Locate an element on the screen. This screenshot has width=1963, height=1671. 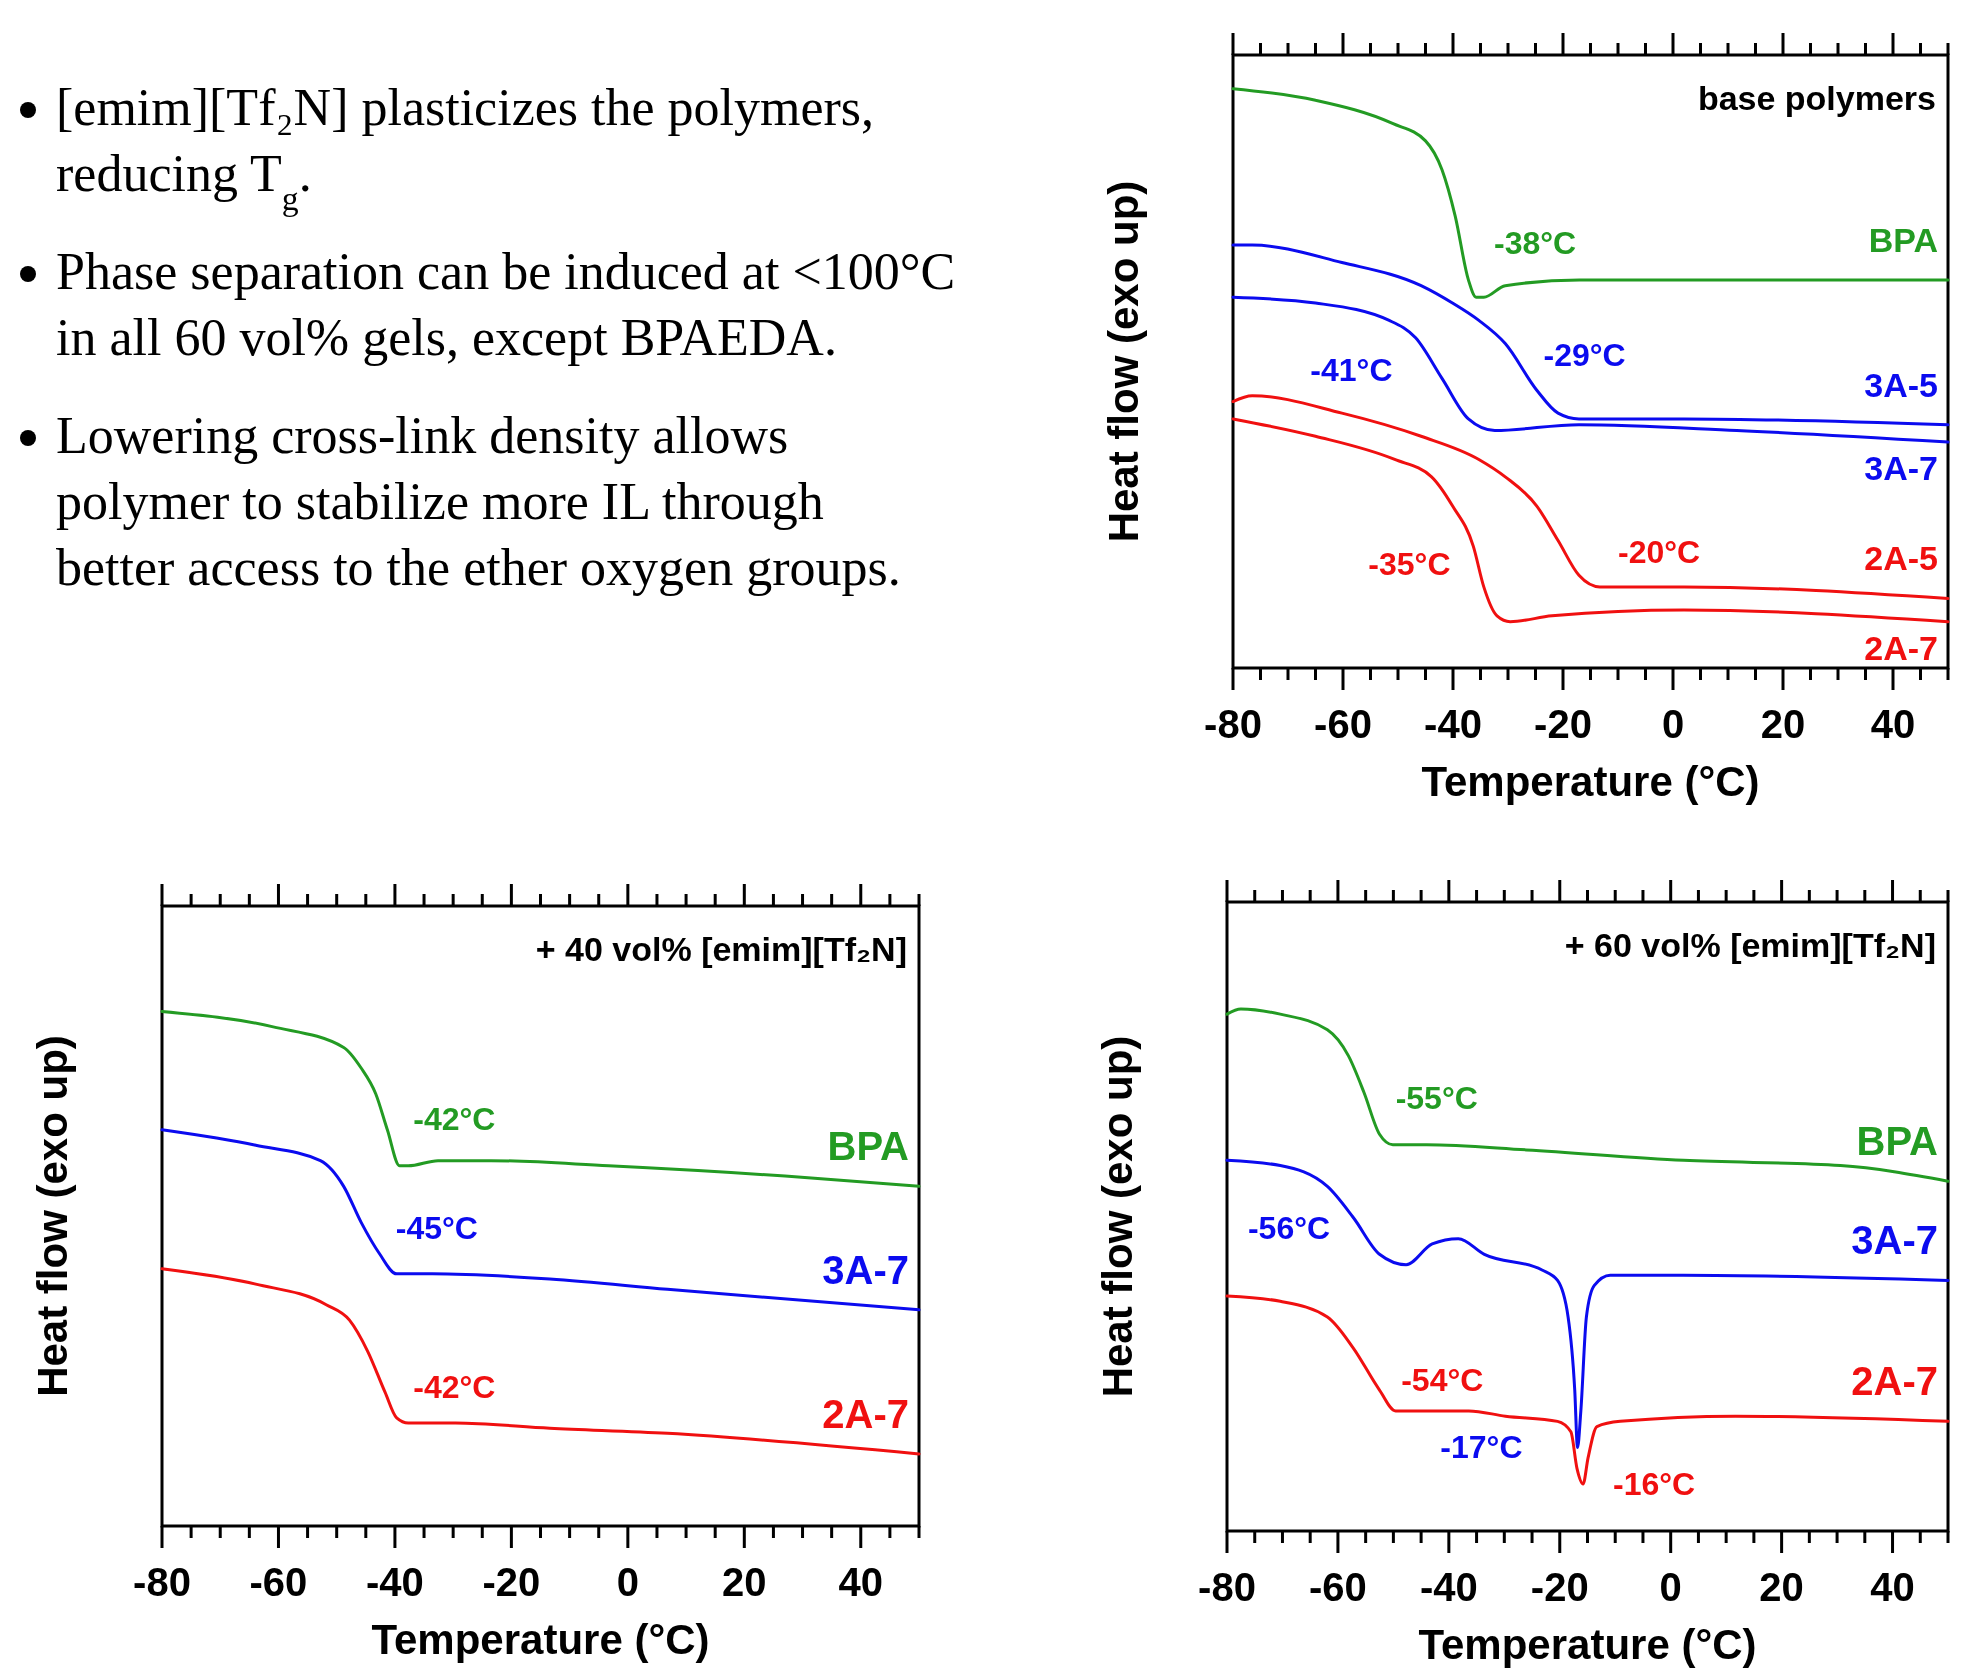
series-label: 3A-5 is located at coordinates (1901, 384).